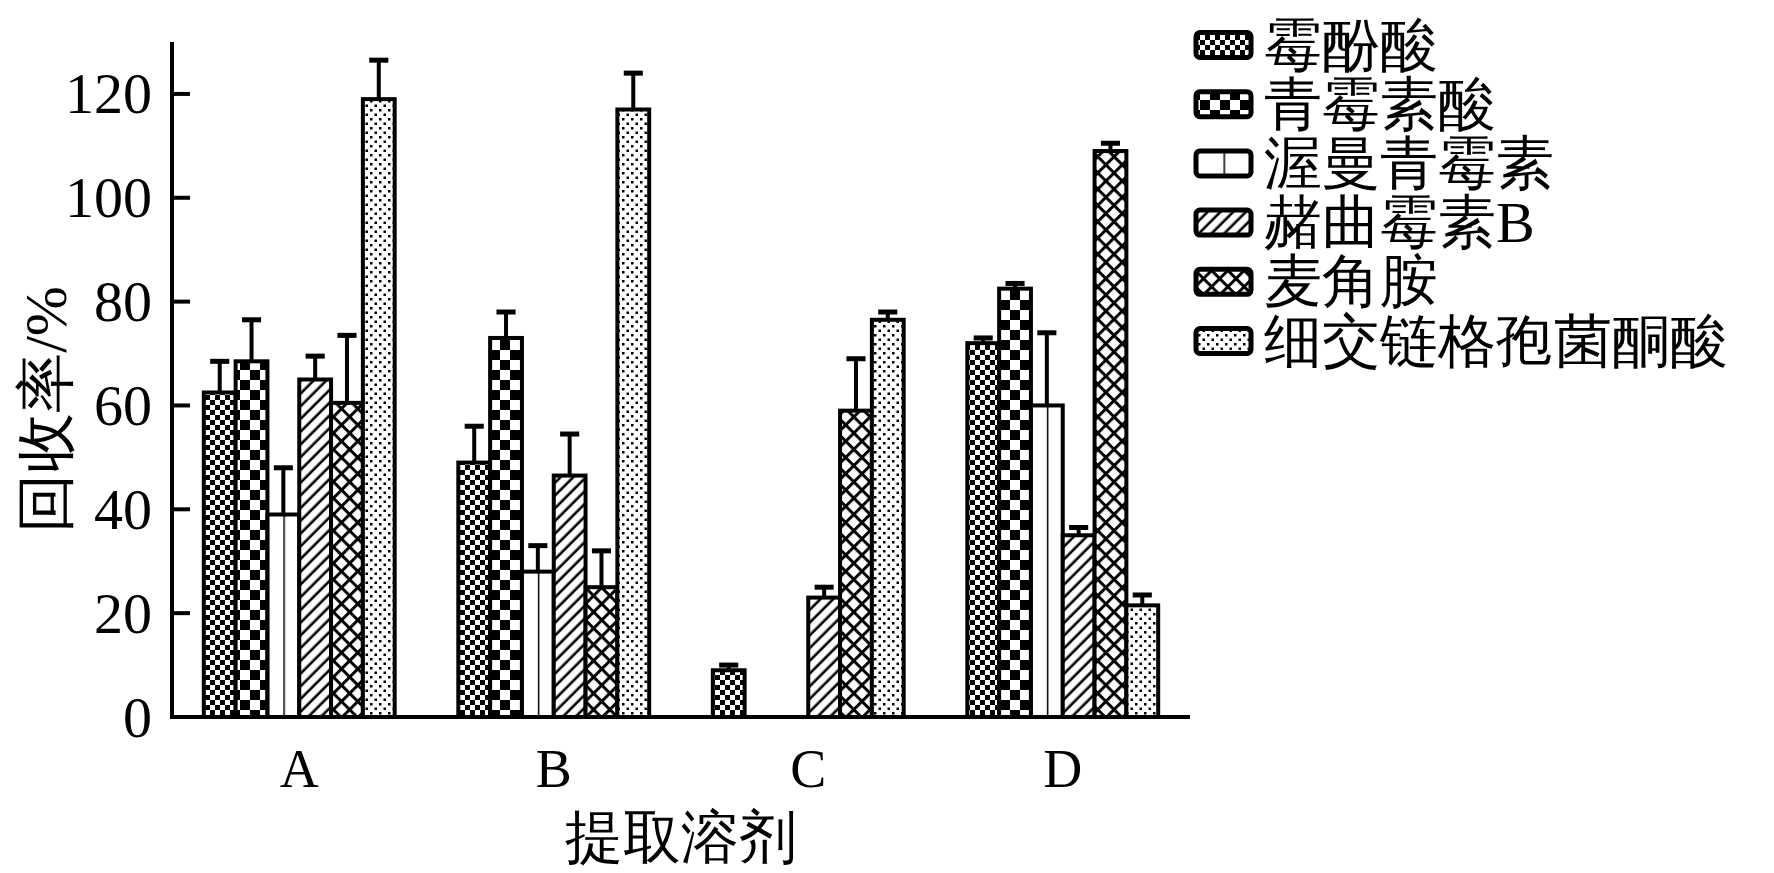 Image resolution: width=1774 pixels, height=873 pixels. I want to click on ylabel: 回收率/%, so click(46, 409).